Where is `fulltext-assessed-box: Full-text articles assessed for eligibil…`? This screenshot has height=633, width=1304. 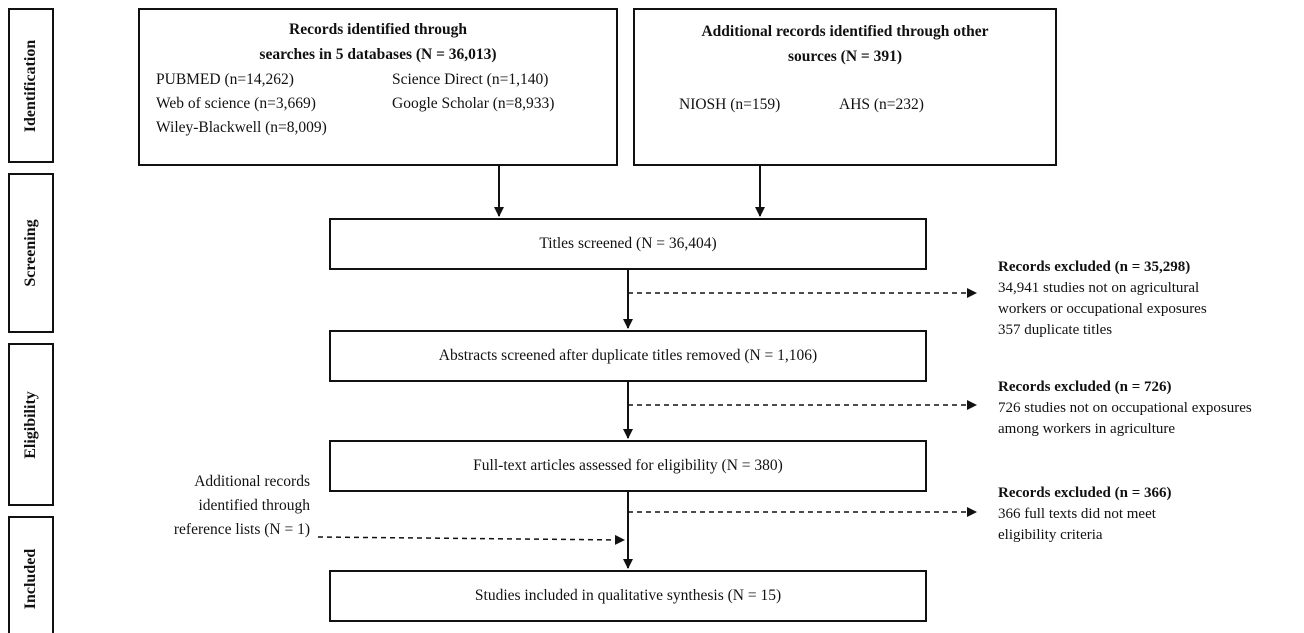
fulltext-assessed-box: Full-text articles assessed for eligibil… is located at coordinates (628, 466).